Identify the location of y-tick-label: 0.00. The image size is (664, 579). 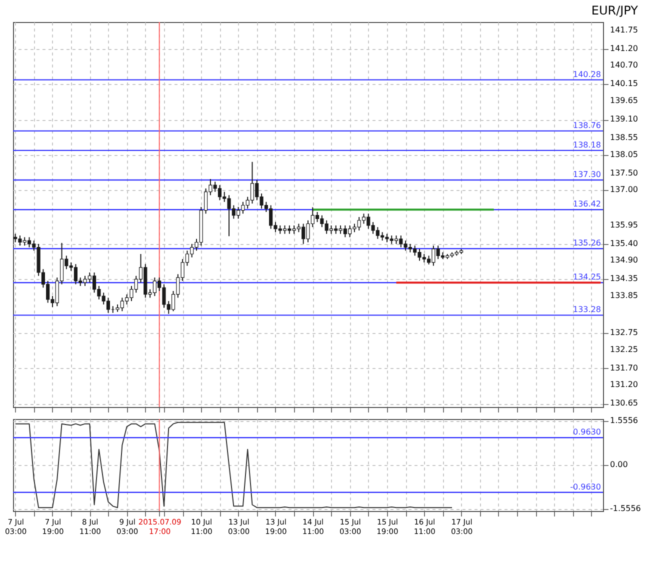
(619, 464).